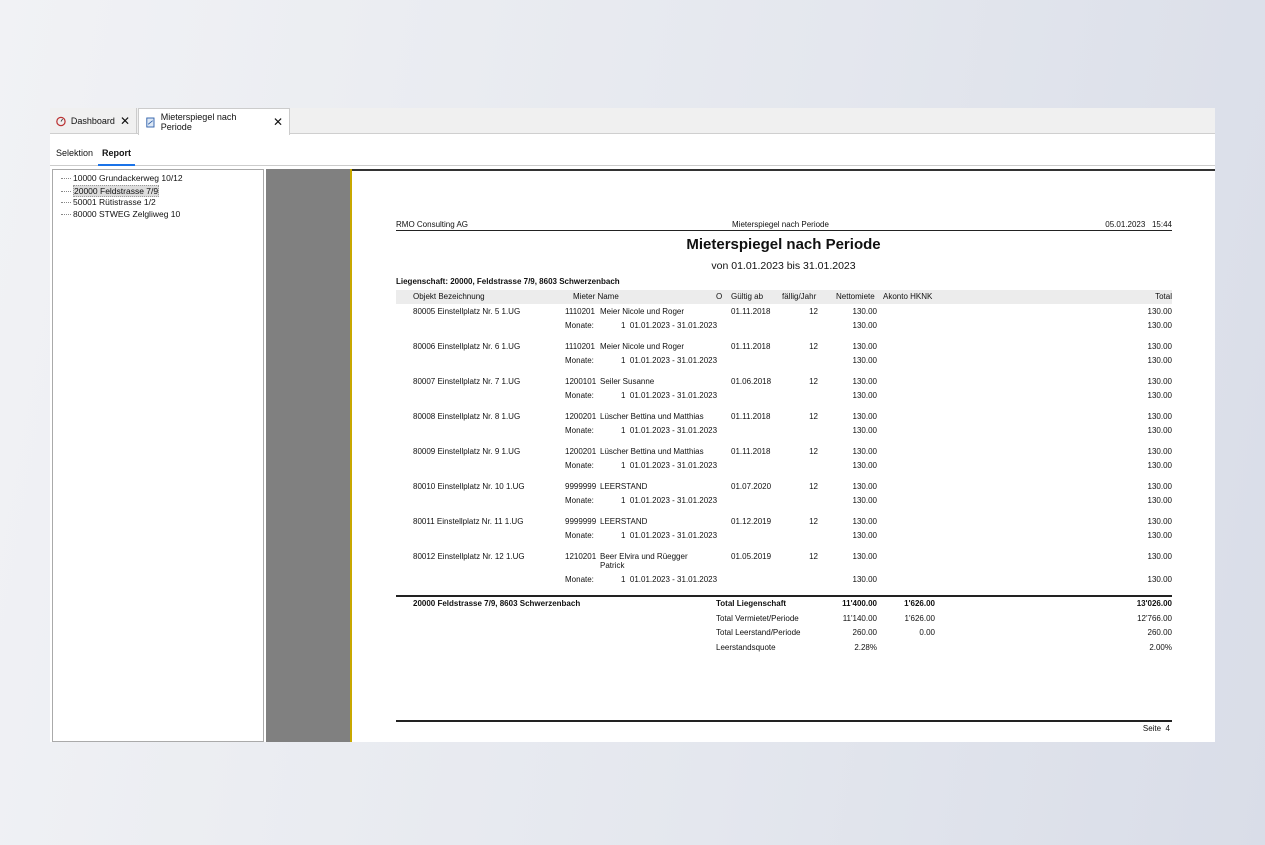 The image size is (1265, 845). I want to click on dashboard-icon, so click(61, 121).